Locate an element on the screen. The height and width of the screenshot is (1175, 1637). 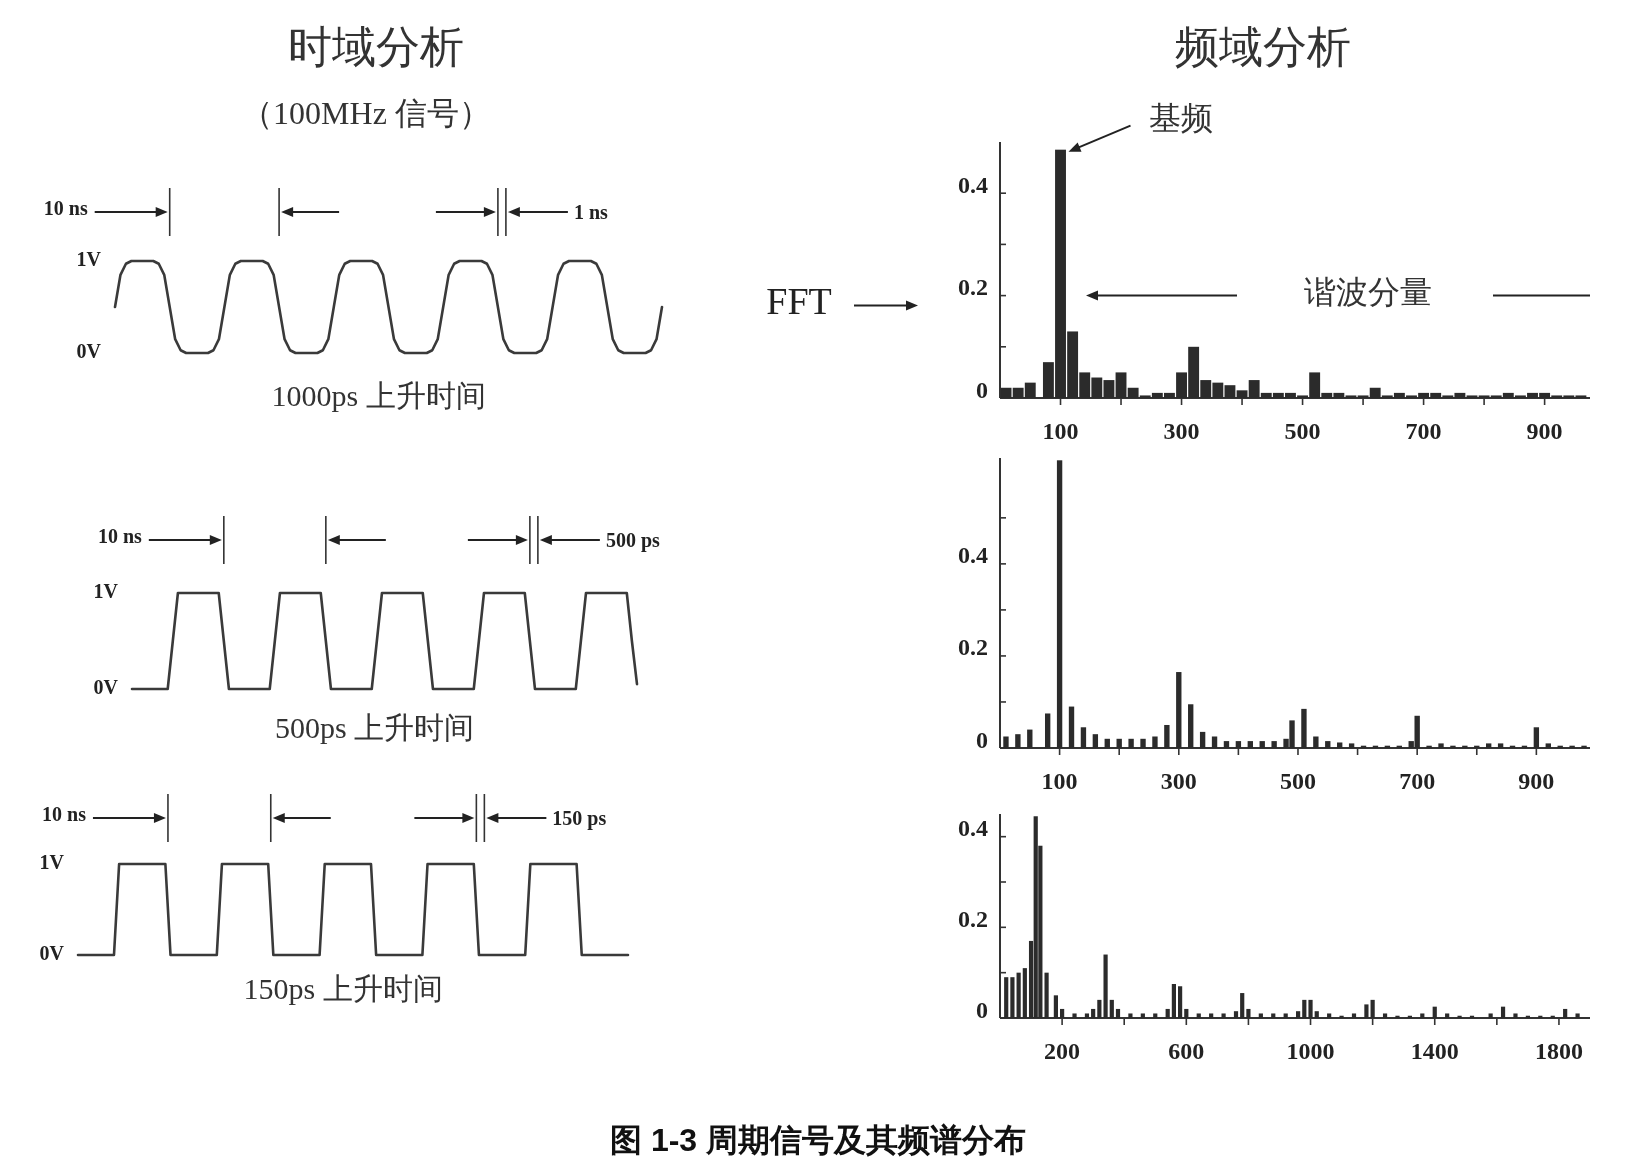
text: FFT is located at coordinates (799, 301).